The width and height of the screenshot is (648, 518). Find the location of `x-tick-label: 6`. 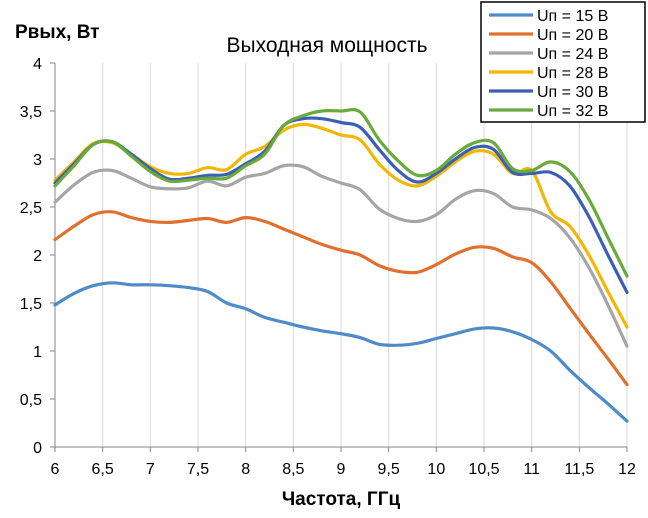

x-tick-label: 6 is located at coordinates (55, 469).